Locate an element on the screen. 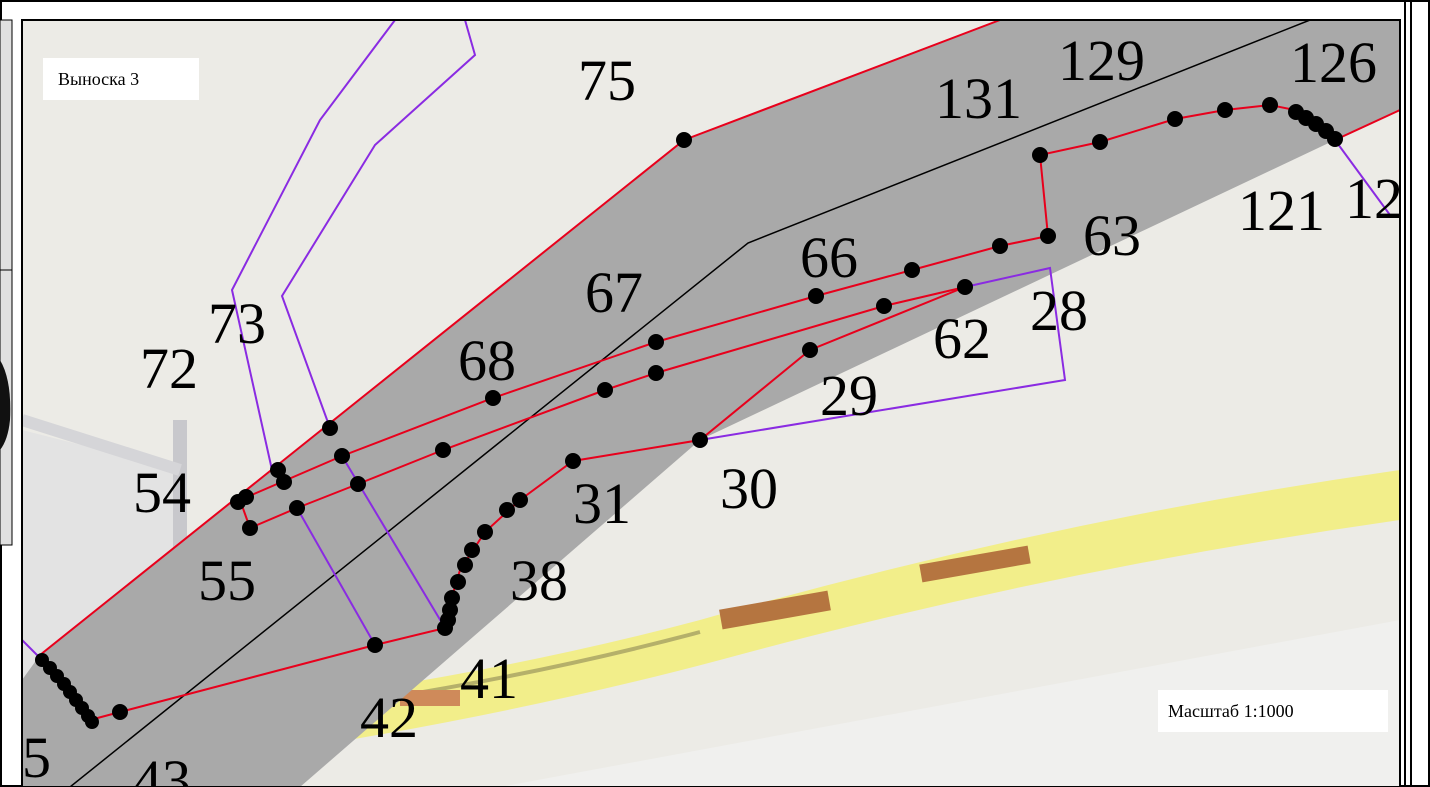  label-129: 129 is located at coordinates (1101, 60).